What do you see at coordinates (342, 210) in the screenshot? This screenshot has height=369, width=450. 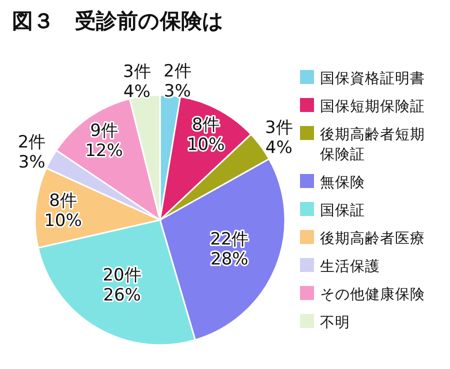 I see `legend-label: 国保証` at bounding box center [342, 210].